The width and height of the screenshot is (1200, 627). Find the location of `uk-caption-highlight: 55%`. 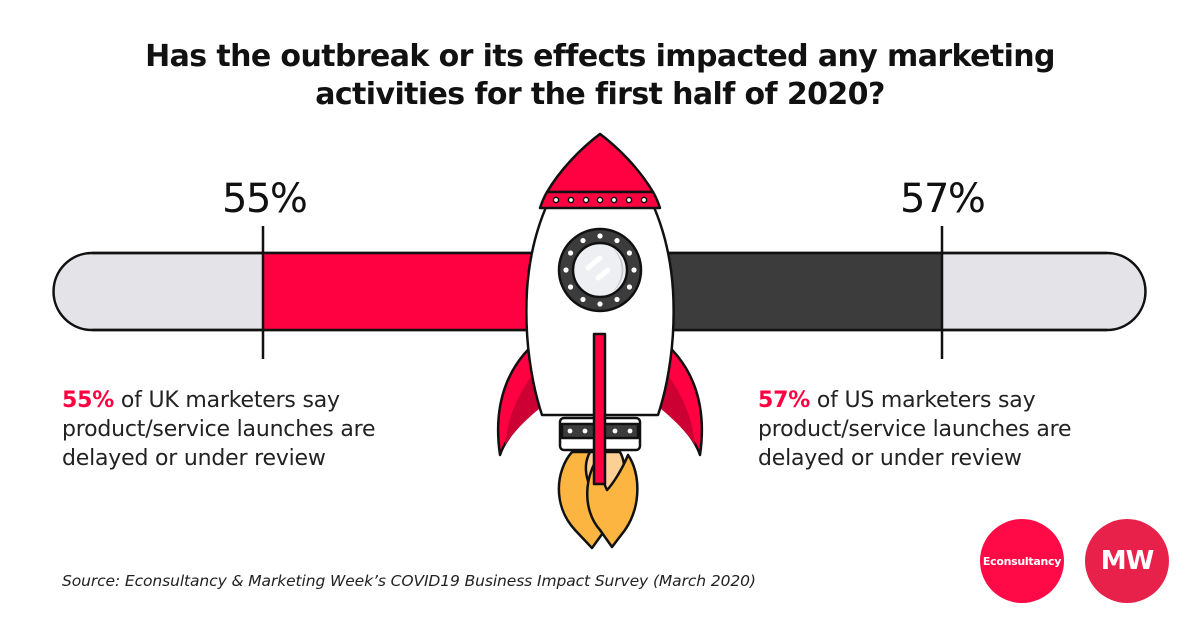

uk-caption-highlight: 55% is located at coordinates (88, 400).